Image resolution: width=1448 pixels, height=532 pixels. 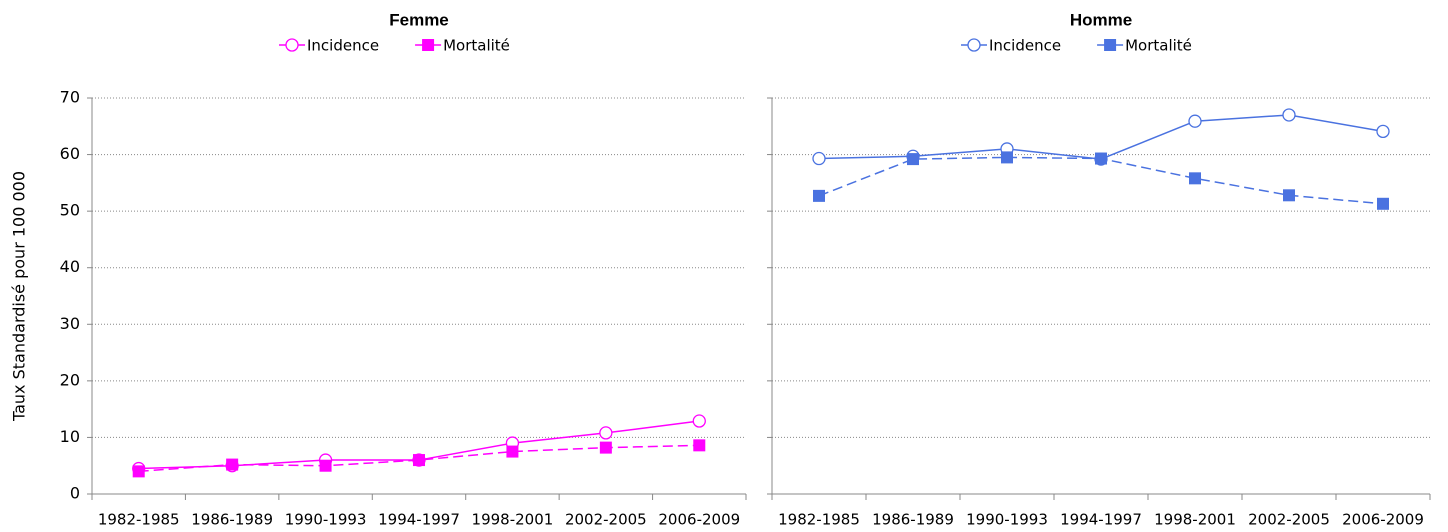 What do you see at coordinates (419, 19) in the screenshot?
I see `chart-title: Femme` at bounding box center [419, 19].